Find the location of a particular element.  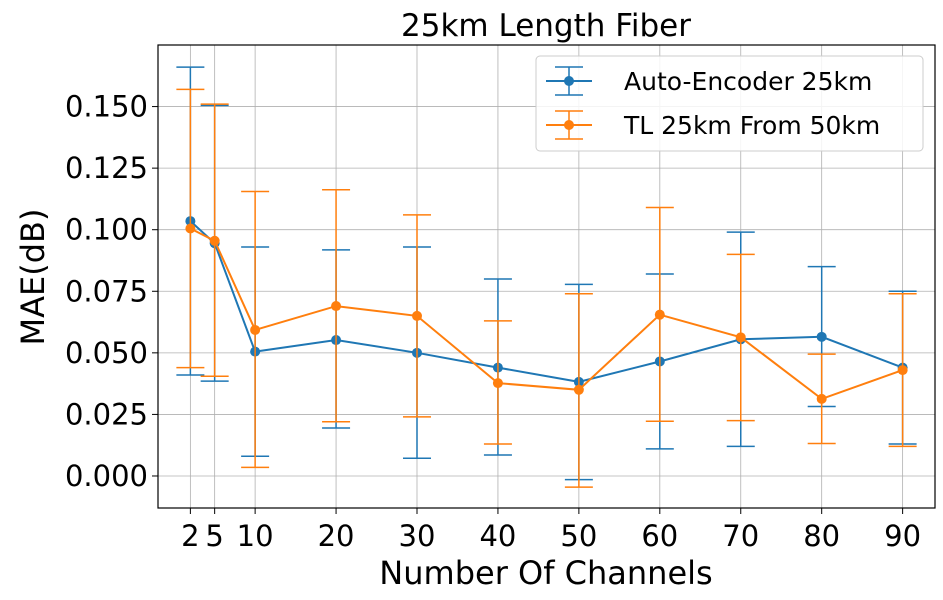

y-tick-label: 0.050 is located at coordinates (106, 353).